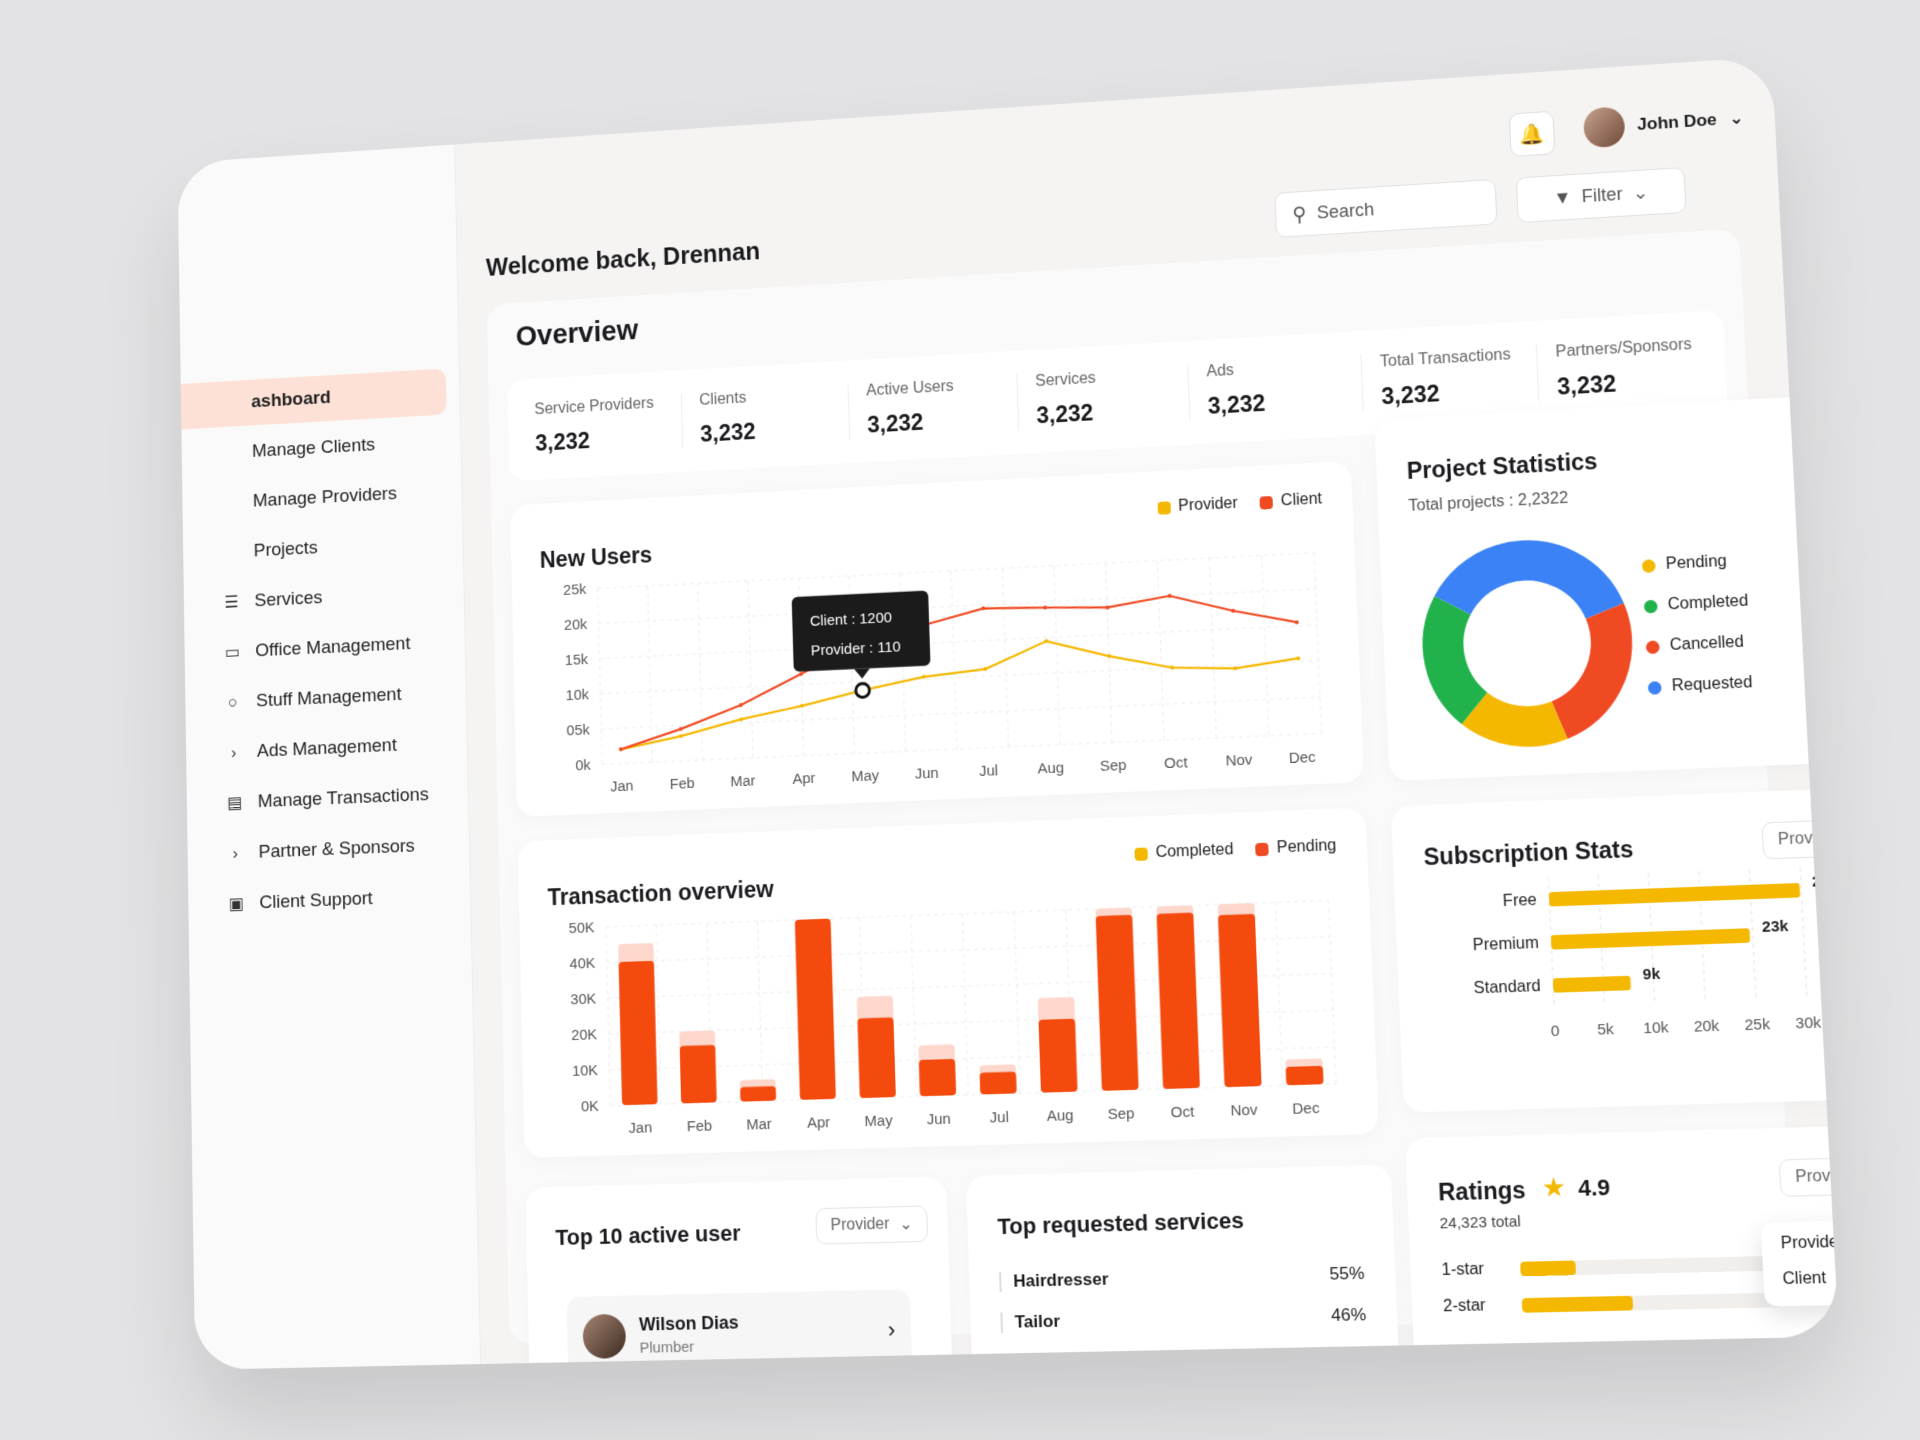 The width and height of the screenshot is (1920, 1440). Describe the element at coordinates (1664, 123) in the screenshot. I see `user-menu: John Doe ⌄` at that location.